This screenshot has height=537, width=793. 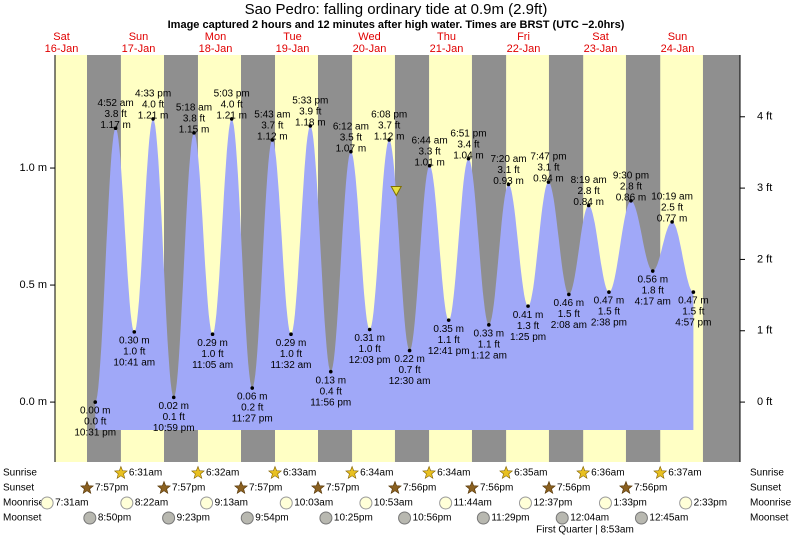 I want to click on tide-label: 4:33 pm, so click(x=153, y=94).